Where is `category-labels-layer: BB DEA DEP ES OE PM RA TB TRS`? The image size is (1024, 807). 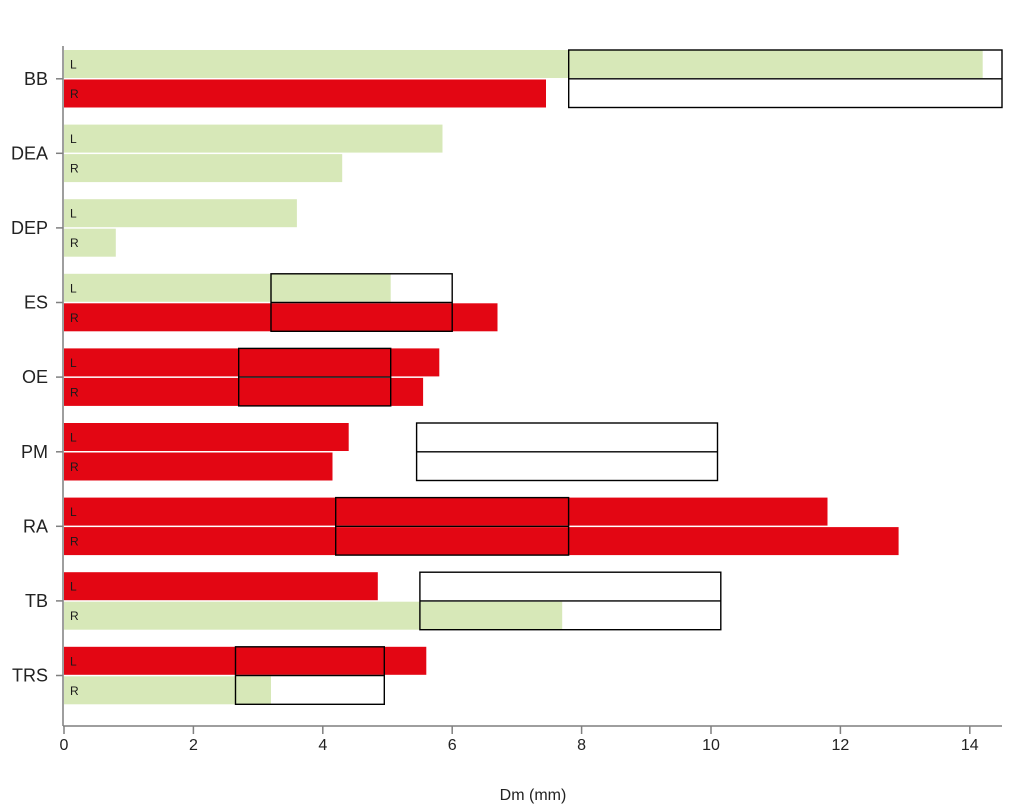 category-labels-layer: BB DEA DEP ES OE PM RA TB TRS is located at coordinates (29, 377).